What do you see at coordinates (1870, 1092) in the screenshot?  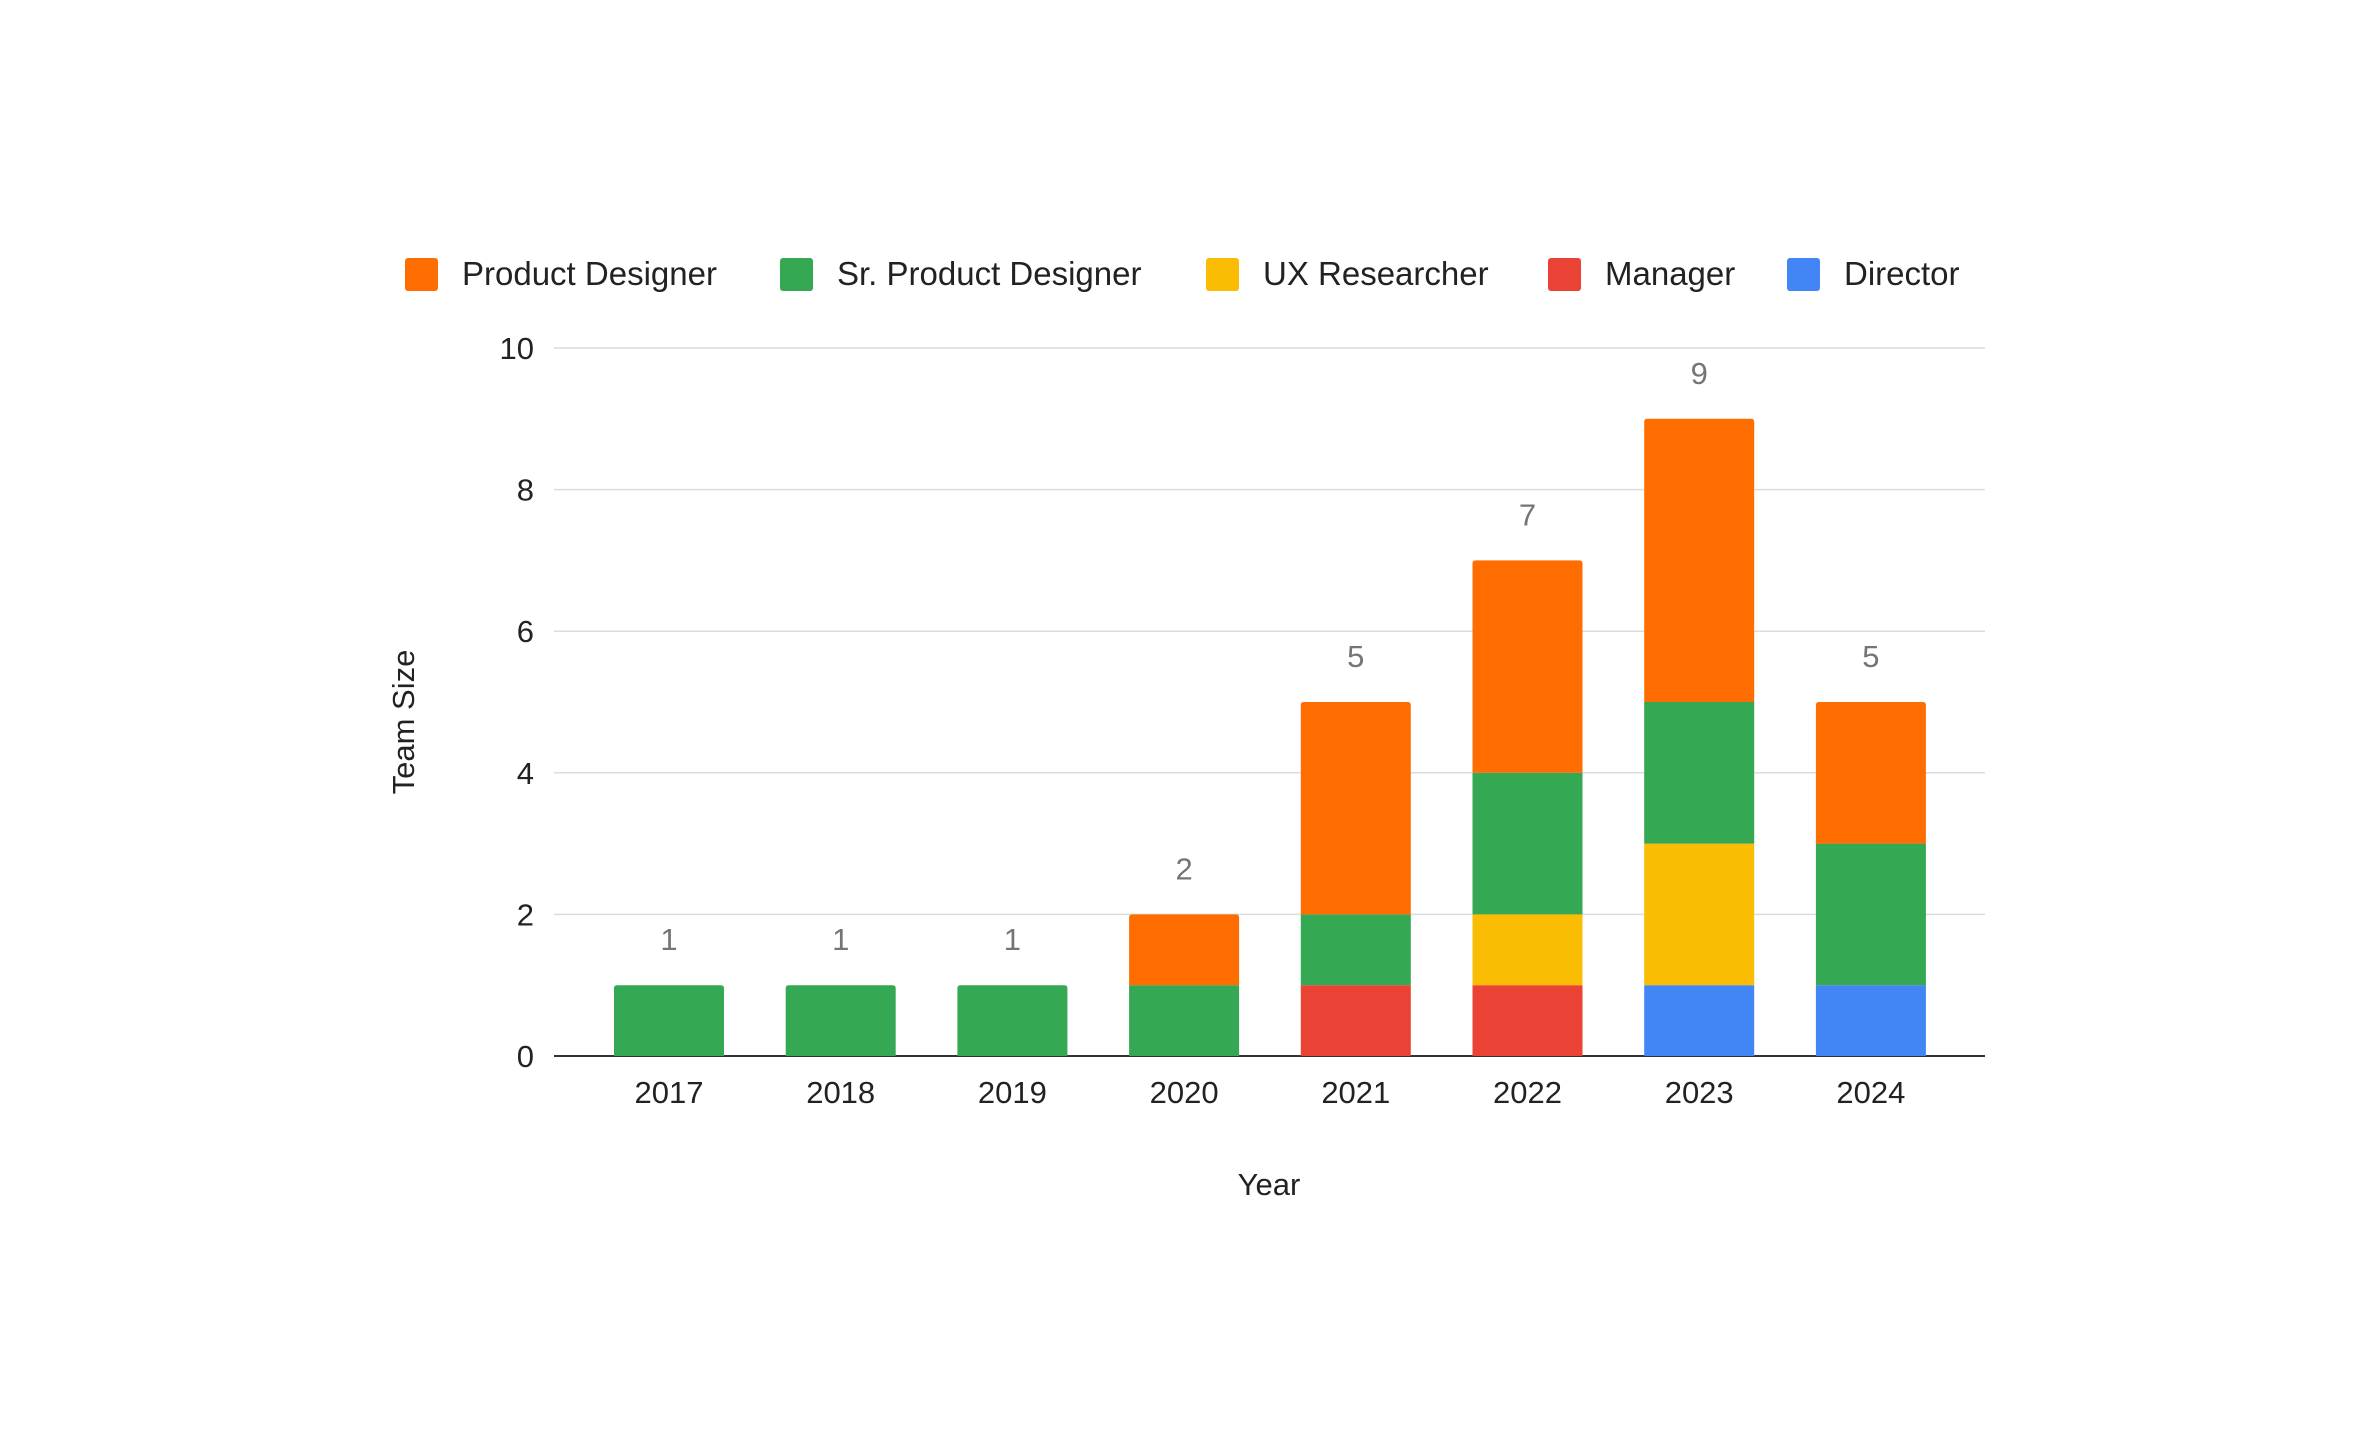 I see `x-tick-label: 2024` at bounding box center [1870, 1092].